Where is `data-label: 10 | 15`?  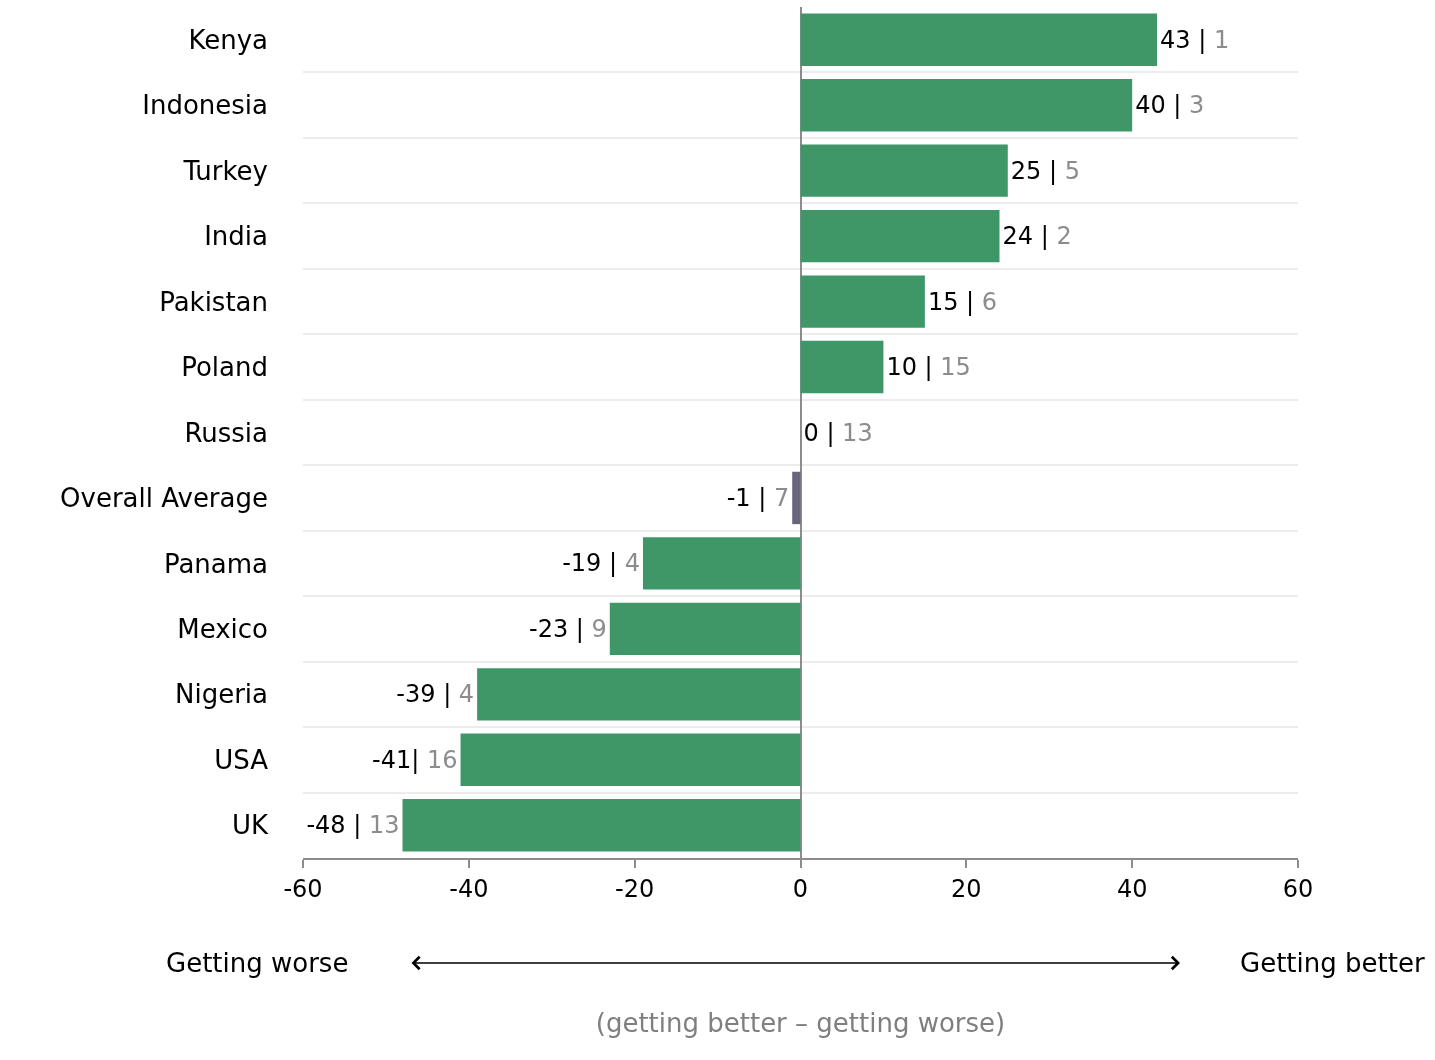
data-label: 10 | 15 is located at coordinates (928, 367).